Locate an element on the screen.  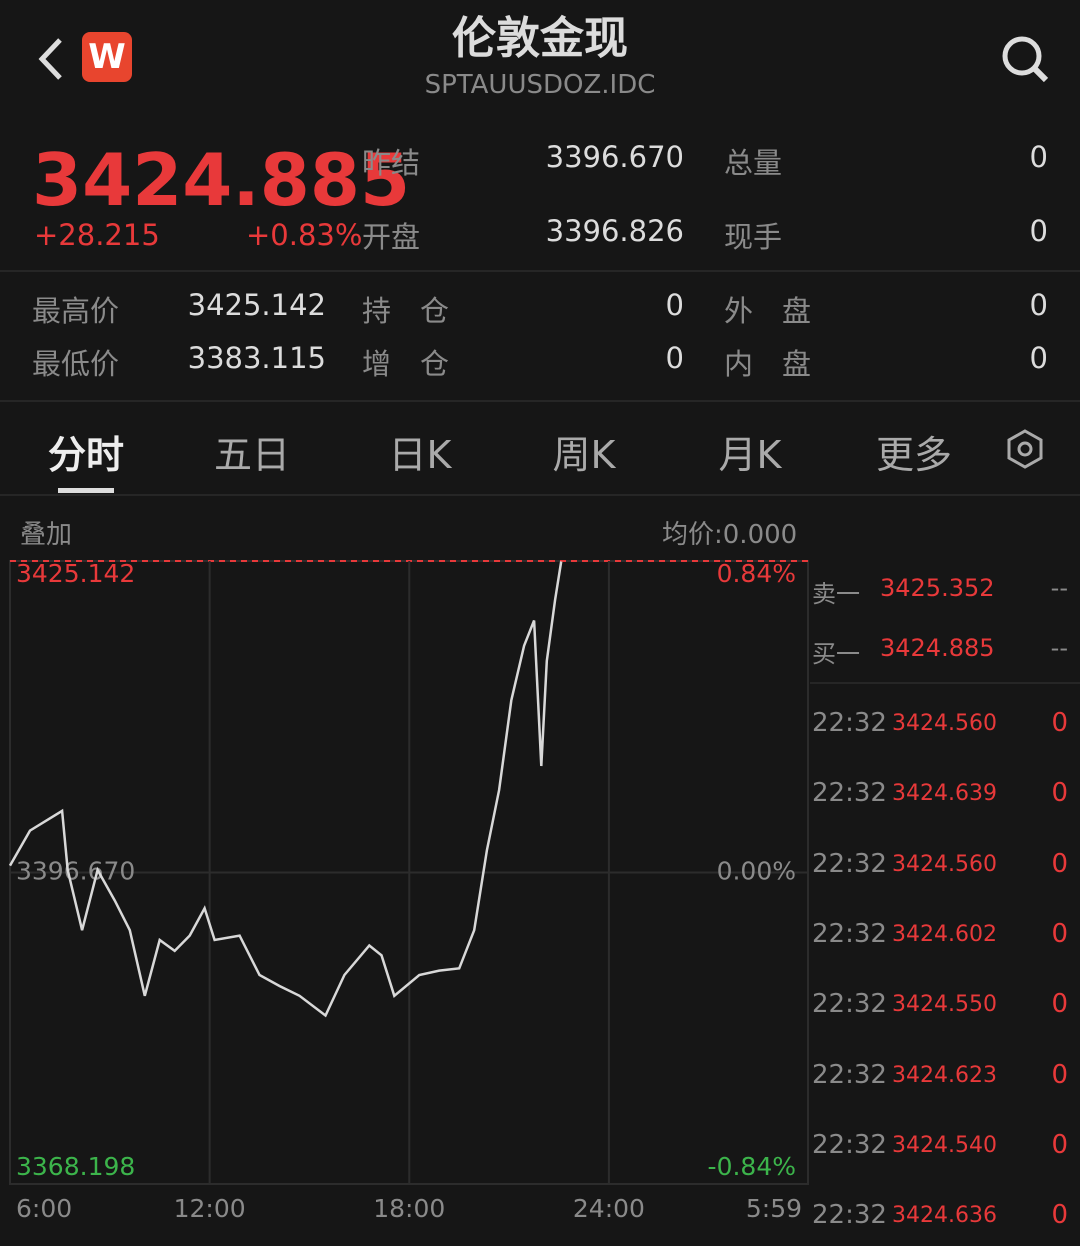
change-pct: +0.83% is located at coordinates (304, 235).